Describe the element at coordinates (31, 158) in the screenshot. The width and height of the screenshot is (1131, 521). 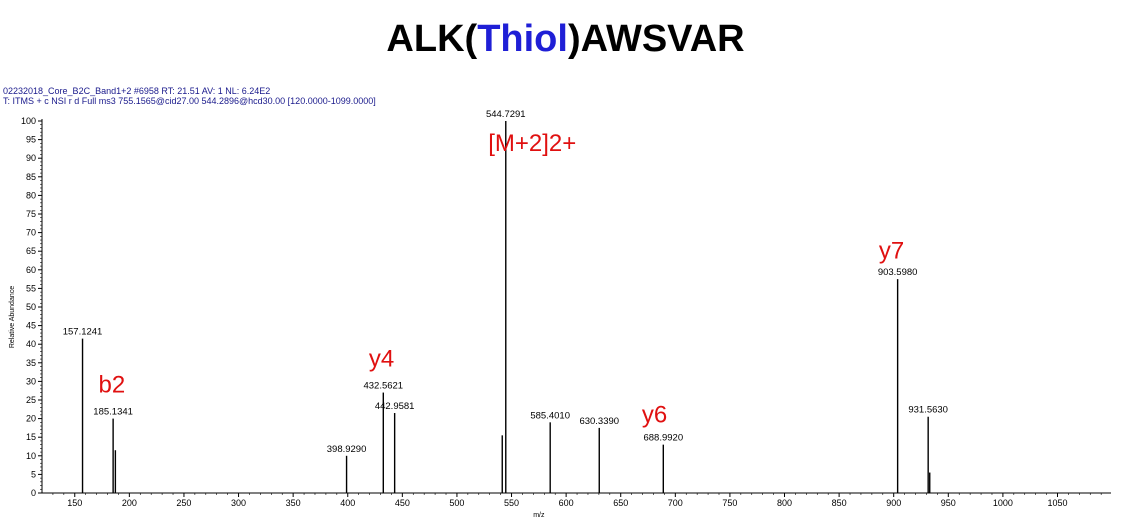
I see `y-tick-label: 90` at that location.